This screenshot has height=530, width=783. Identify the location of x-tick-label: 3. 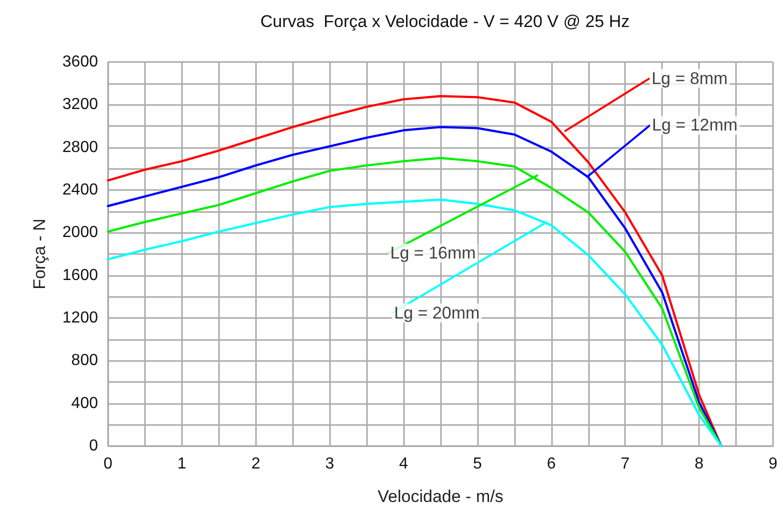
(329, 464).